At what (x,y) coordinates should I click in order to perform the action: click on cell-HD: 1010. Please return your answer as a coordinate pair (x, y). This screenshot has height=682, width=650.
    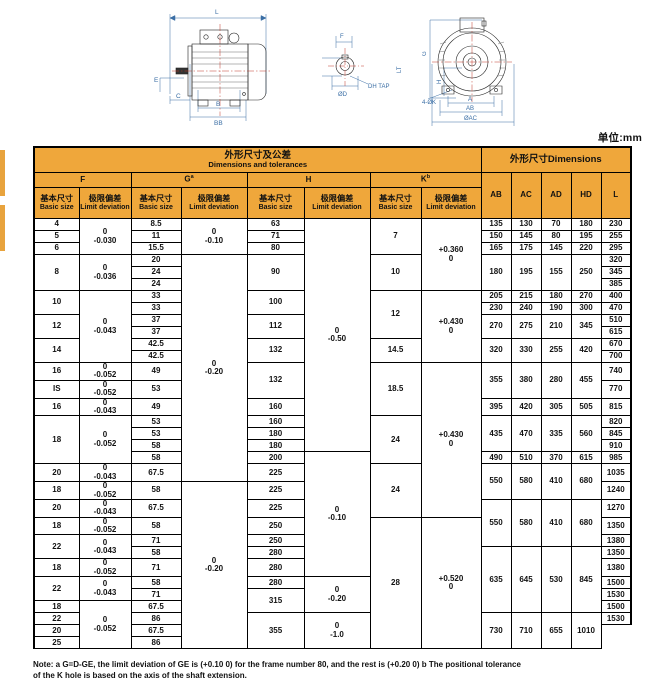
    Looking at the image, I should click on (586, 631).